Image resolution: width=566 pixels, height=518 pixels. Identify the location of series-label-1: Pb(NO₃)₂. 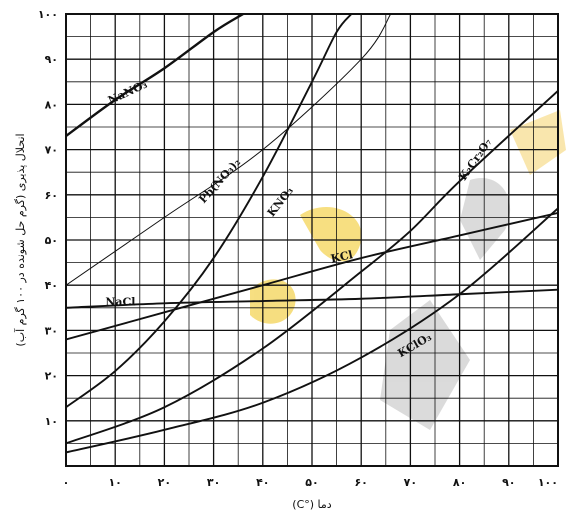
(219, 181).